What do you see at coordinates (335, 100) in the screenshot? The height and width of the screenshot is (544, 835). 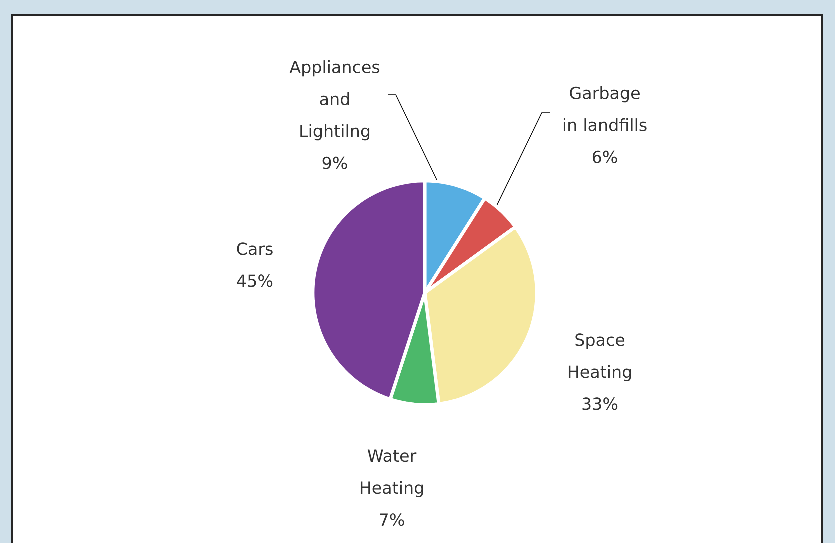 I see `slice-label: Appliances and Lightilng` at bounding box center [335, 100].